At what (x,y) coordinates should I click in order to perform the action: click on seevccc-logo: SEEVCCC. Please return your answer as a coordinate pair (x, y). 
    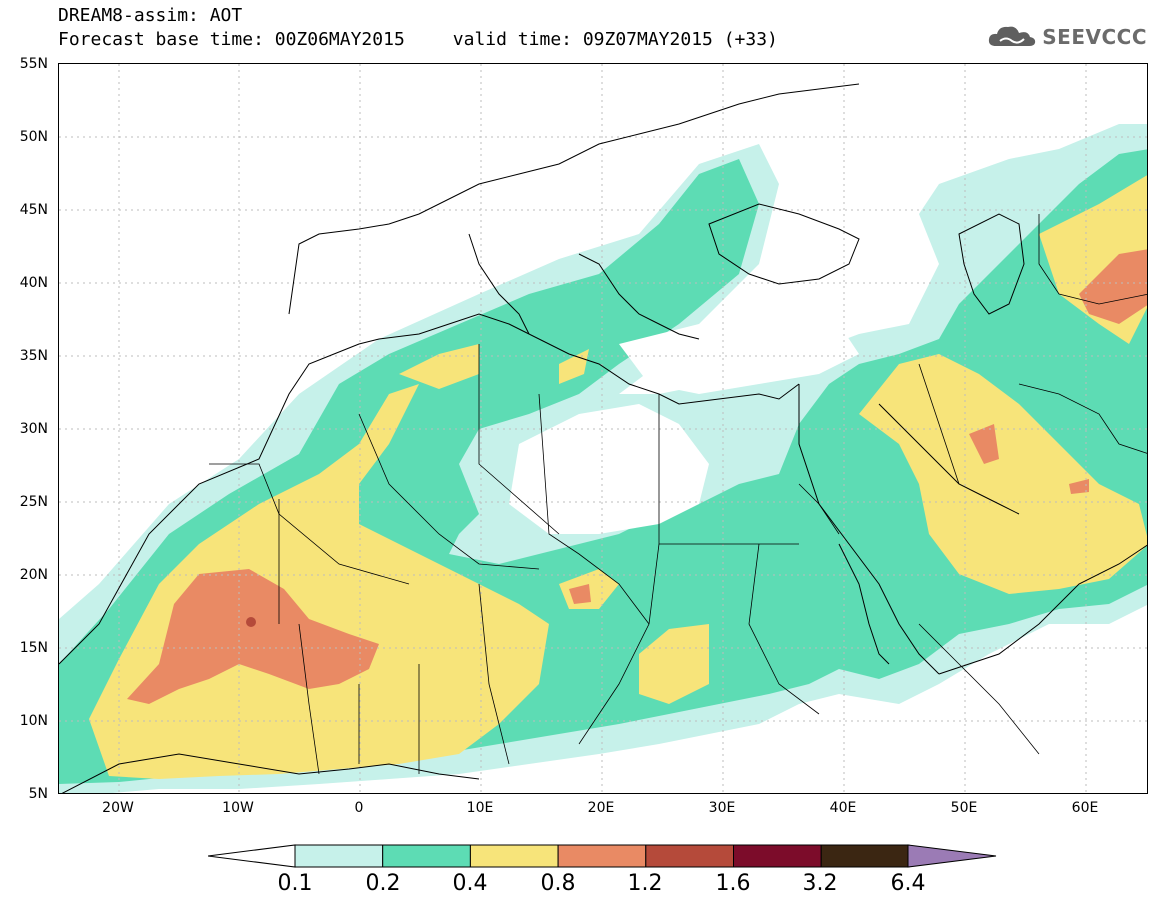
    Looking at the image, I should click on (1066, 37).